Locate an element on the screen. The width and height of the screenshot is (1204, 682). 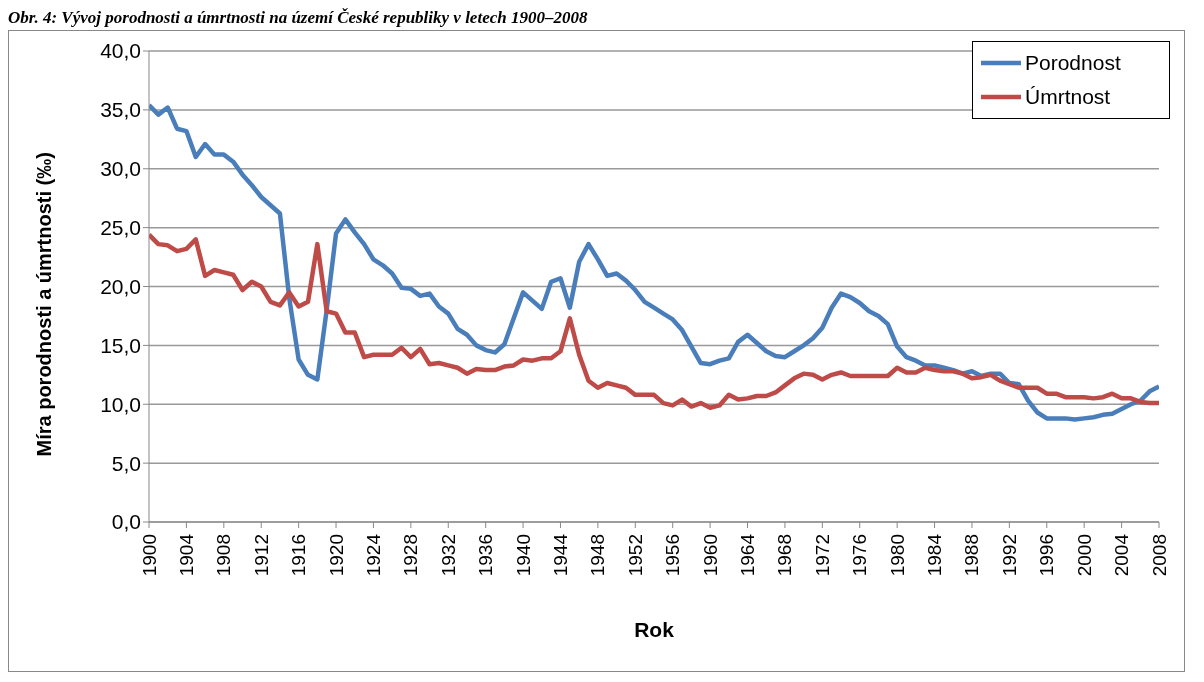
x-tick-label: 1964 is located at coordinates (748, 555).